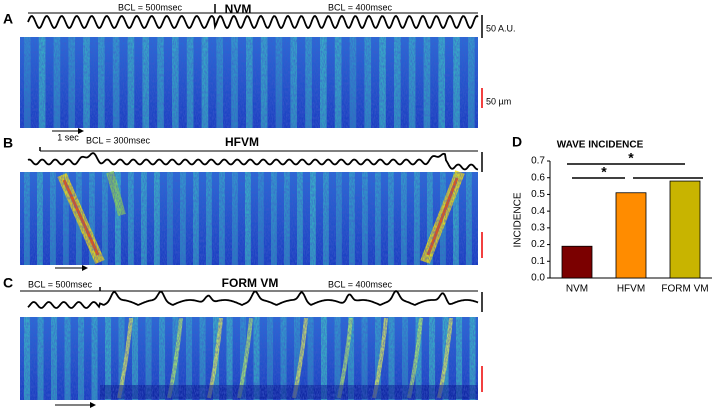  I want to click on x-tick-label: HFVM, so click(631, 289).